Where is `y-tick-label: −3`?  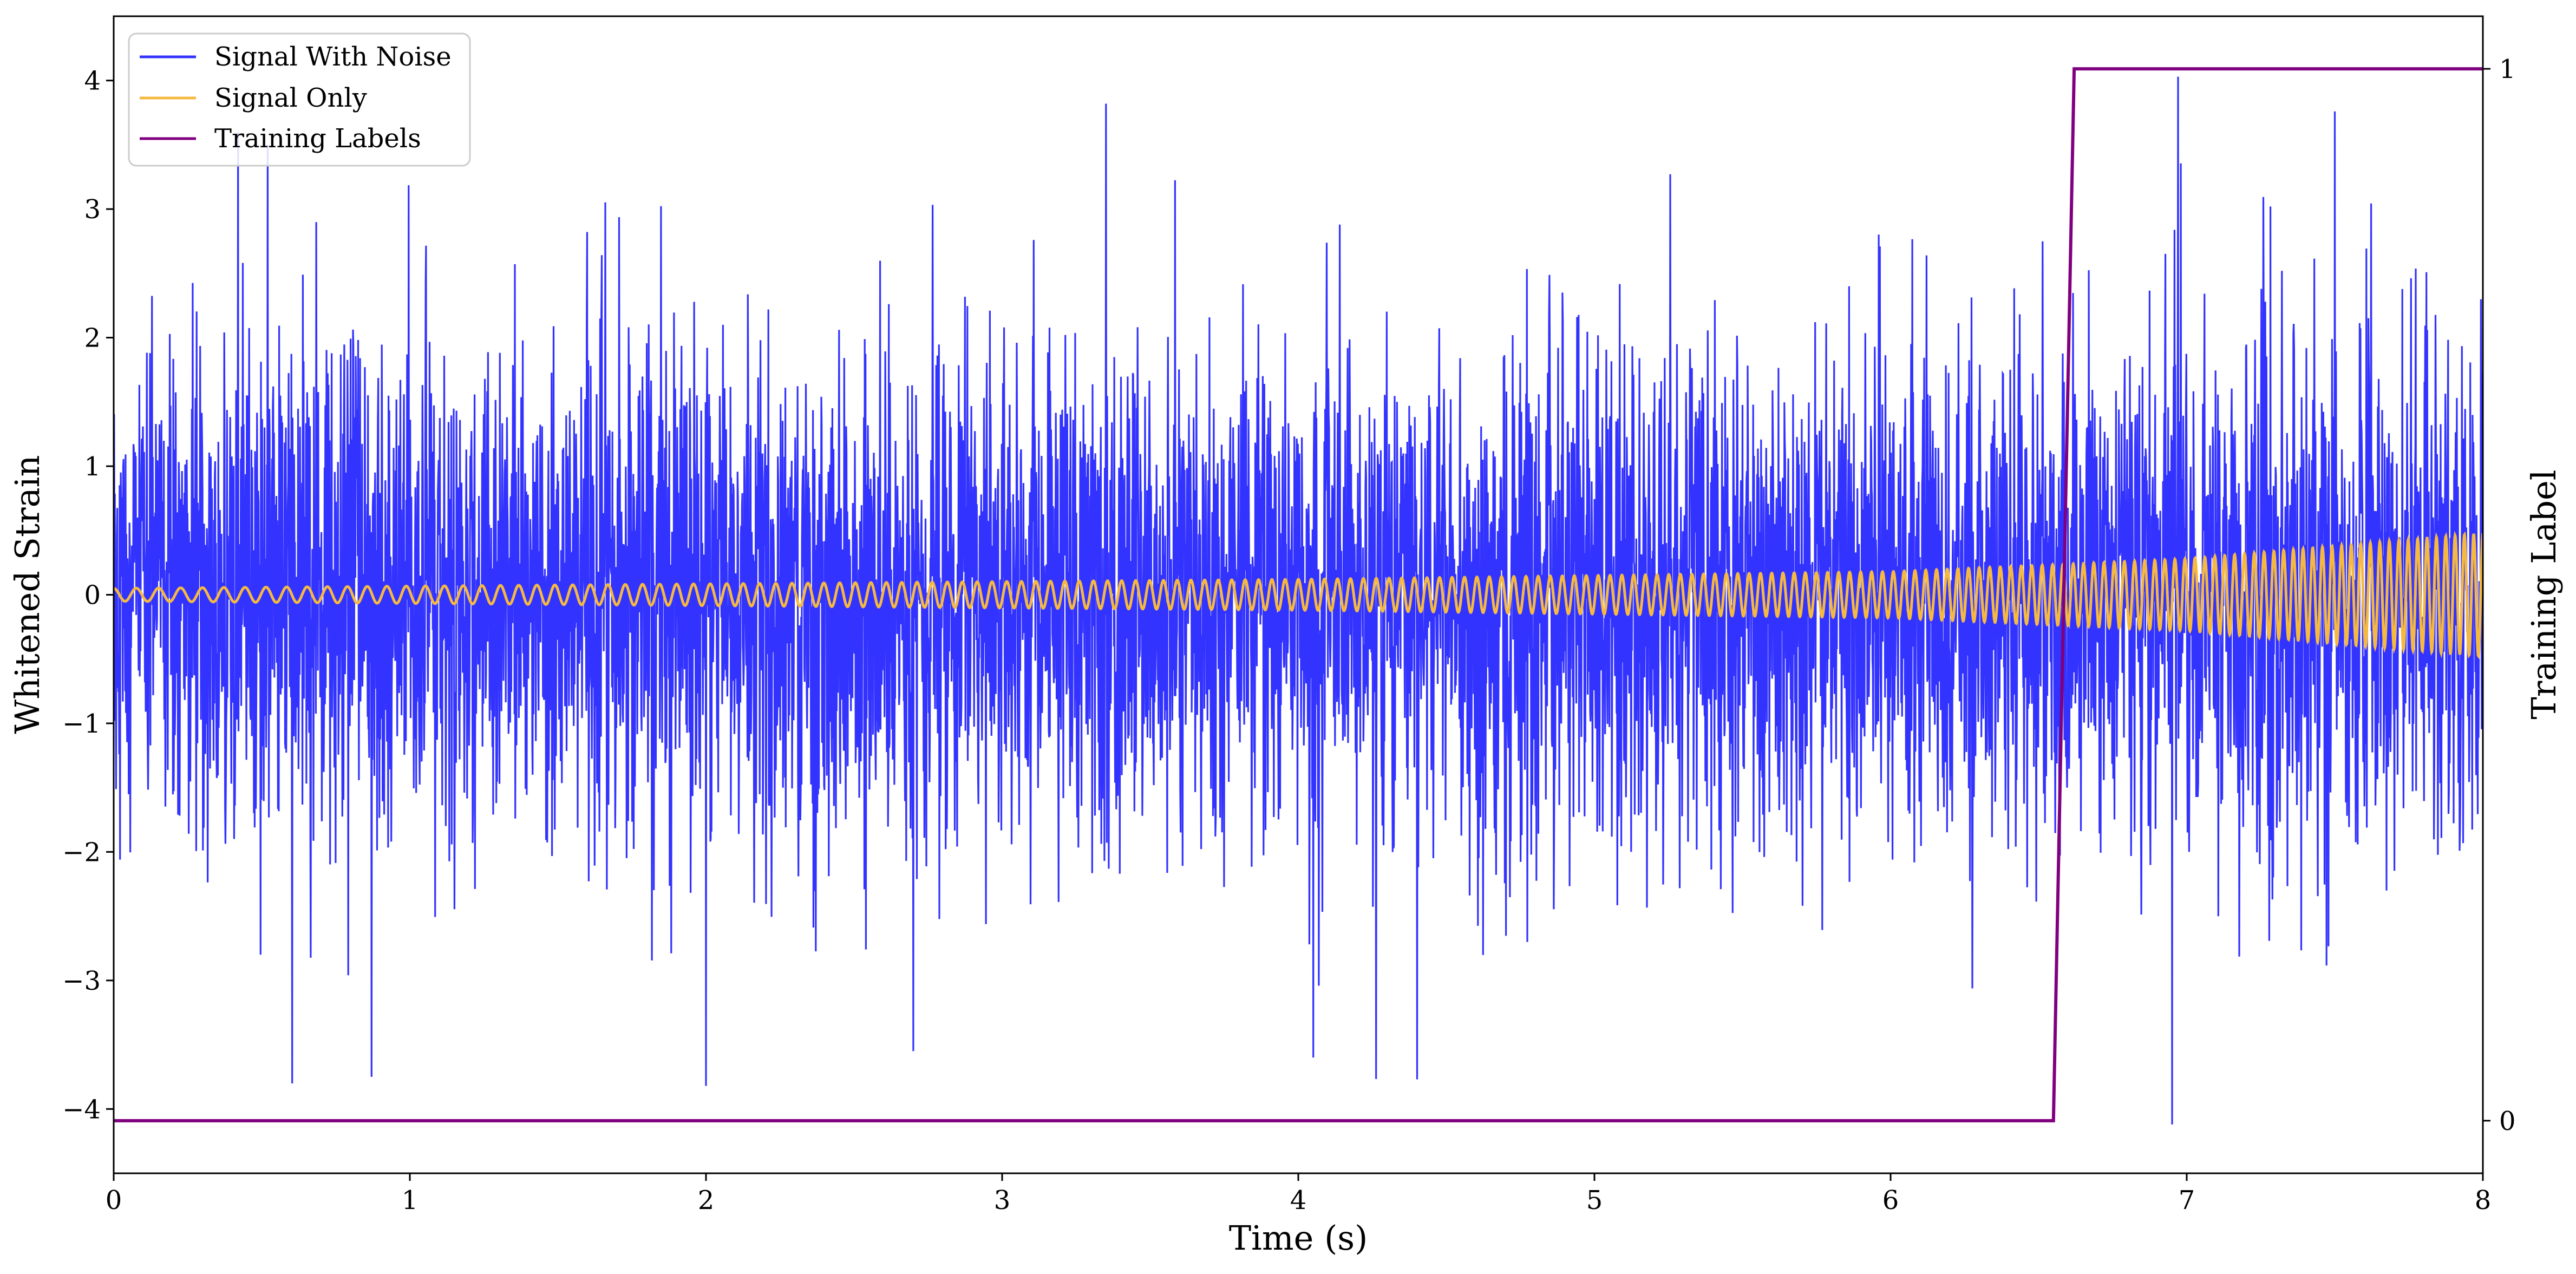
y-tick-label: −3 is located at coordinates (82, 981).